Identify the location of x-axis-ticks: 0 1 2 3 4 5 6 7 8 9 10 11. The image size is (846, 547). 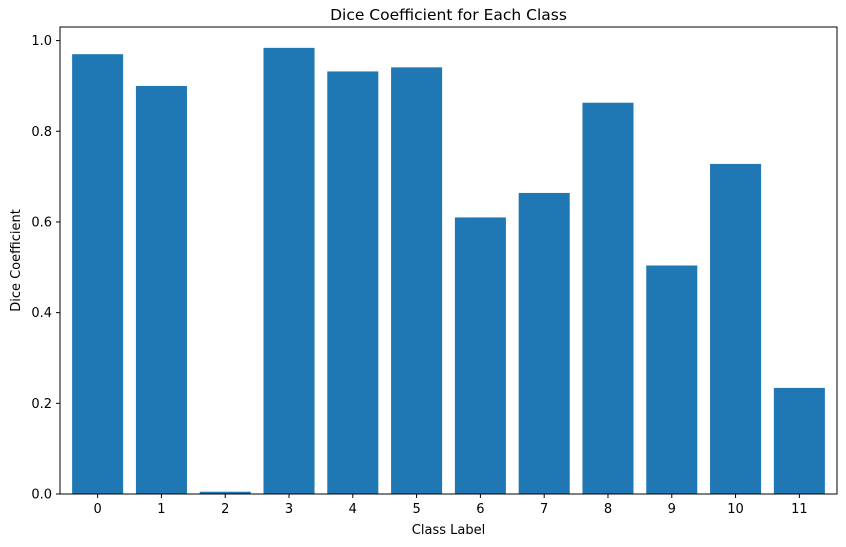
(450, 505).